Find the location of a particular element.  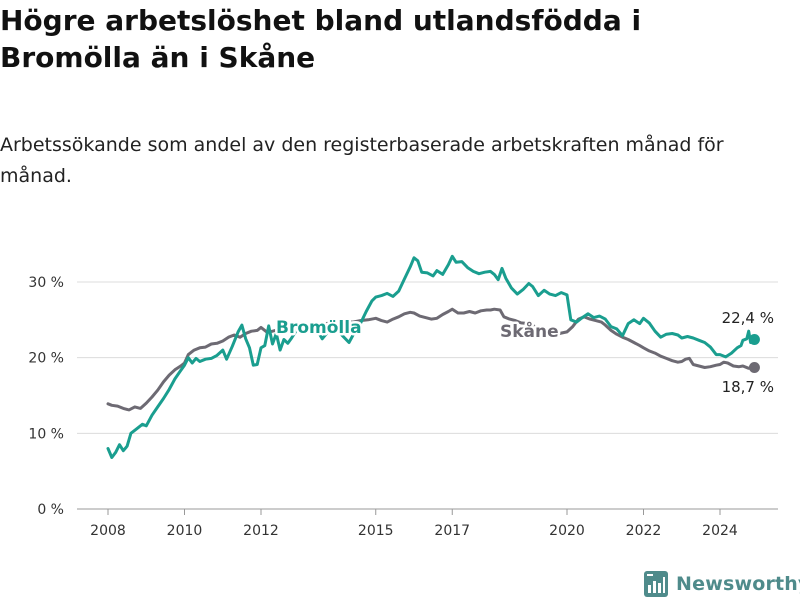

series-label-brom-lla: Bromölla is located at coordinates (319, 328).